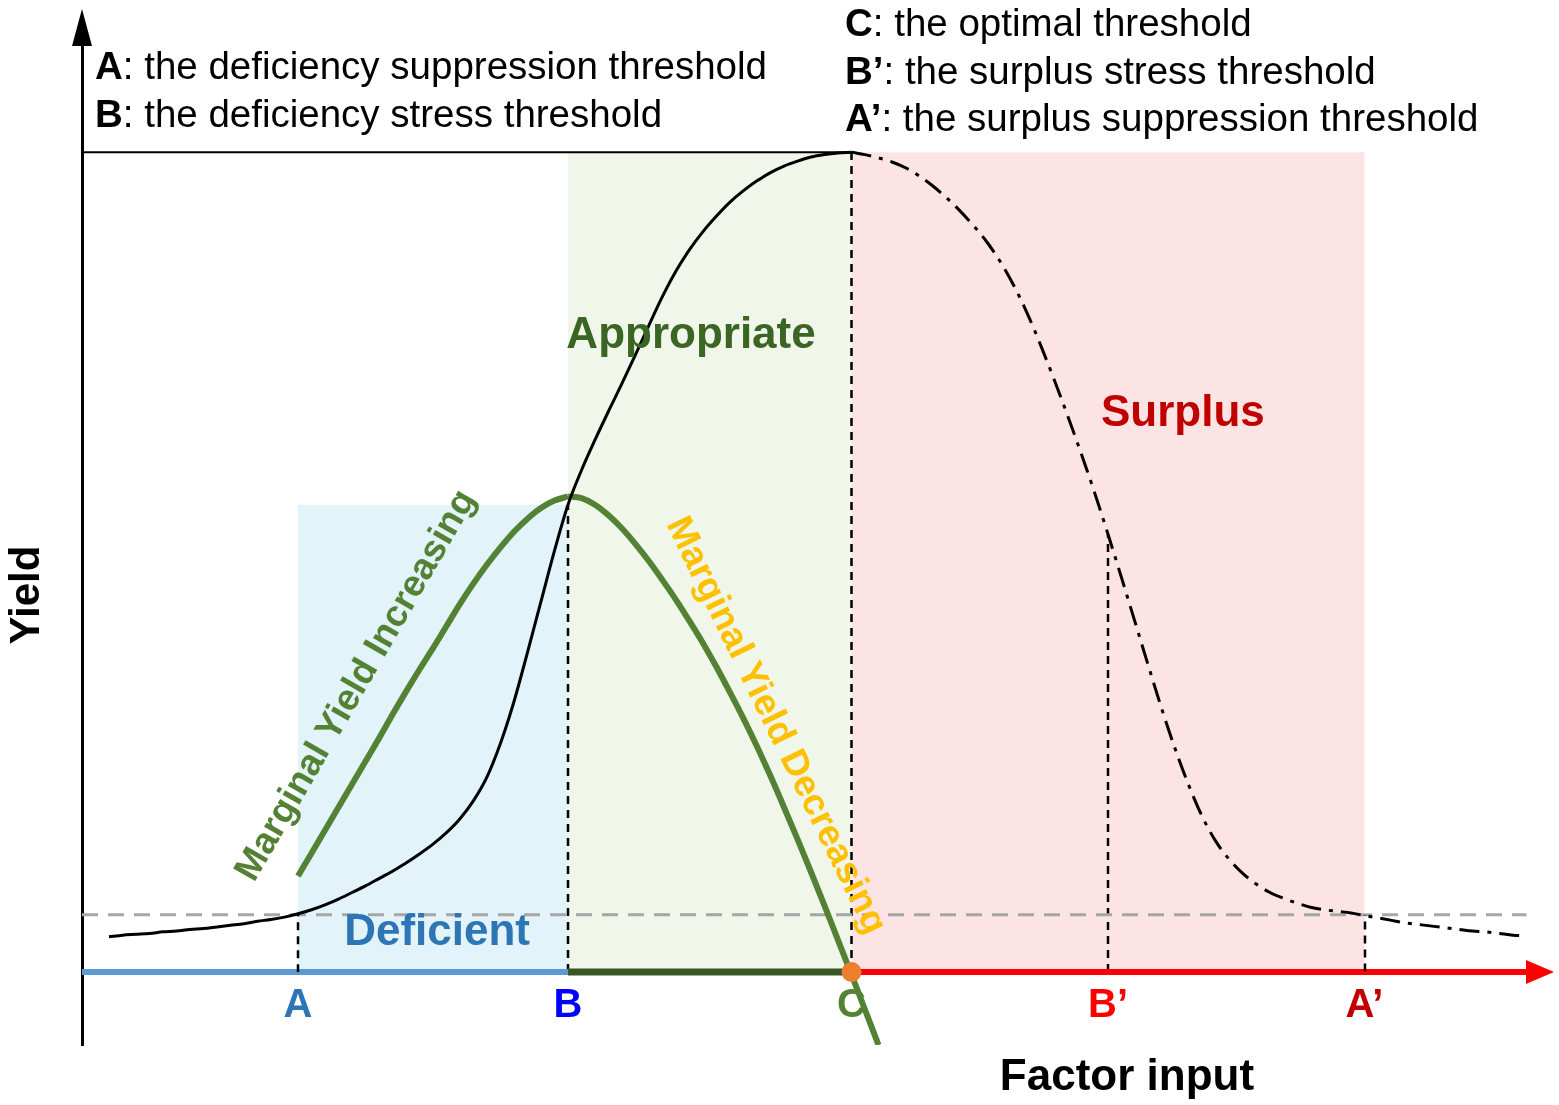  Describe the element at coordinates (568, 1003) in the screenshot. I see `x-tick-label: B` at that location.